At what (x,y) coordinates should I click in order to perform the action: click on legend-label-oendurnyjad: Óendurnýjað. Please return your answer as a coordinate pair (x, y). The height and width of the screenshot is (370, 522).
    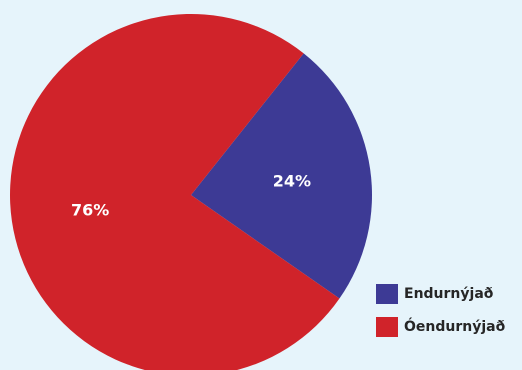
    Looking at the image, I should click on (455, 327).